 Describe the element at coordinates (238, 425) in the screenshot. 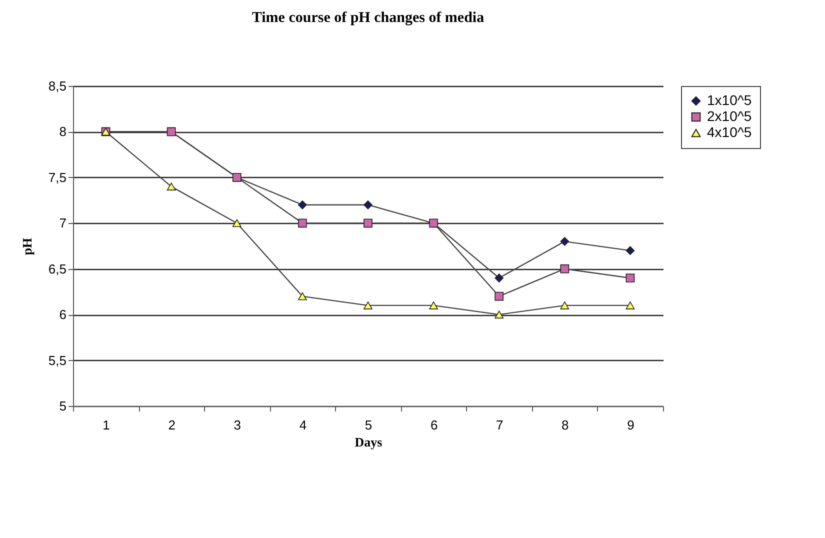

I see `x-tick-label: 3` at that location.